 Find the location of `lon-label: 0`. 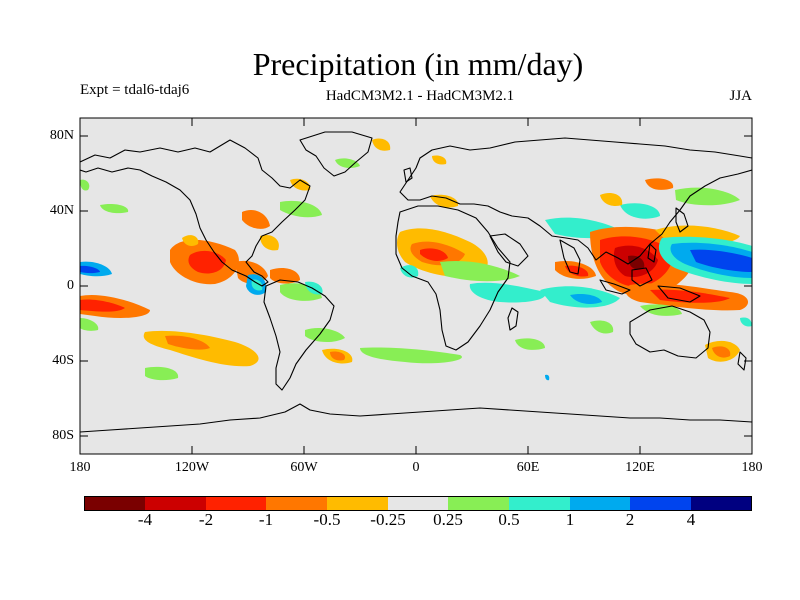

lon-label: 0 is located at coordinates (416, 467).